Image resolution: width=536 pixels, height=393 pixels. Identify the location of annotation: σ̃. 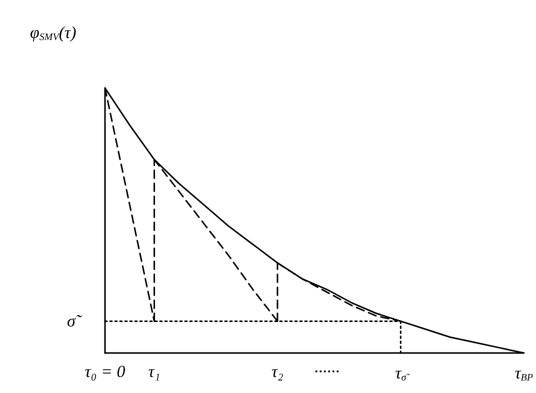
(74, 321).